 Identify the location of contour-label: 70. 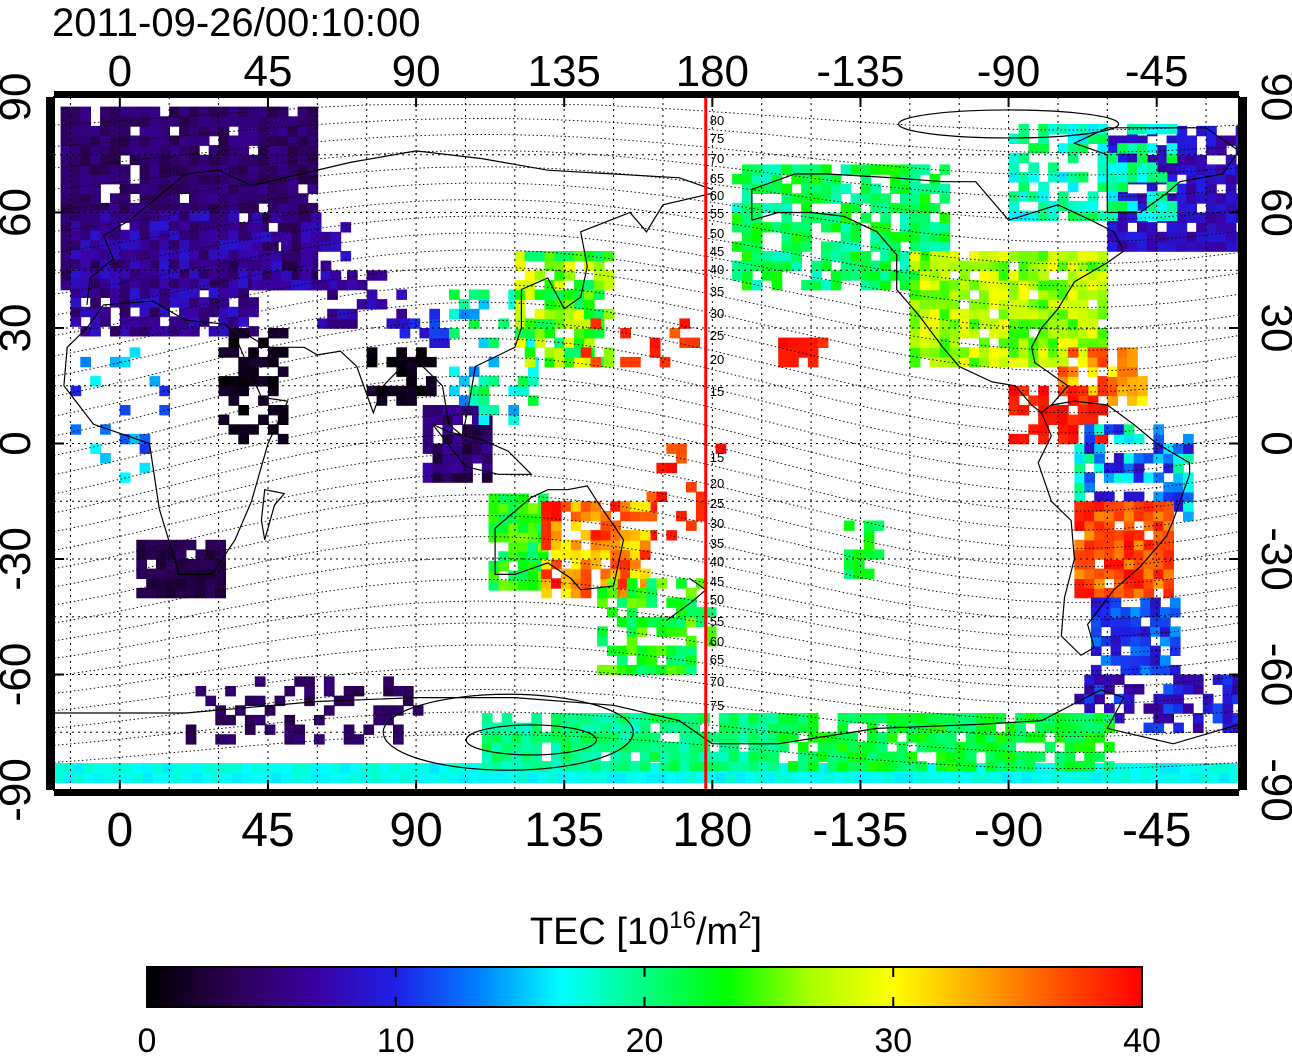
(717, 681).